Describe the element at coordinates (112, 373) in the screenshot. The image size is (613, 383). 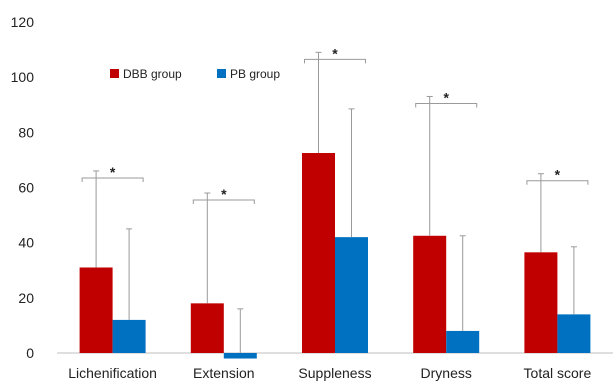
I see `x-category-label: Lichenification` at that location.